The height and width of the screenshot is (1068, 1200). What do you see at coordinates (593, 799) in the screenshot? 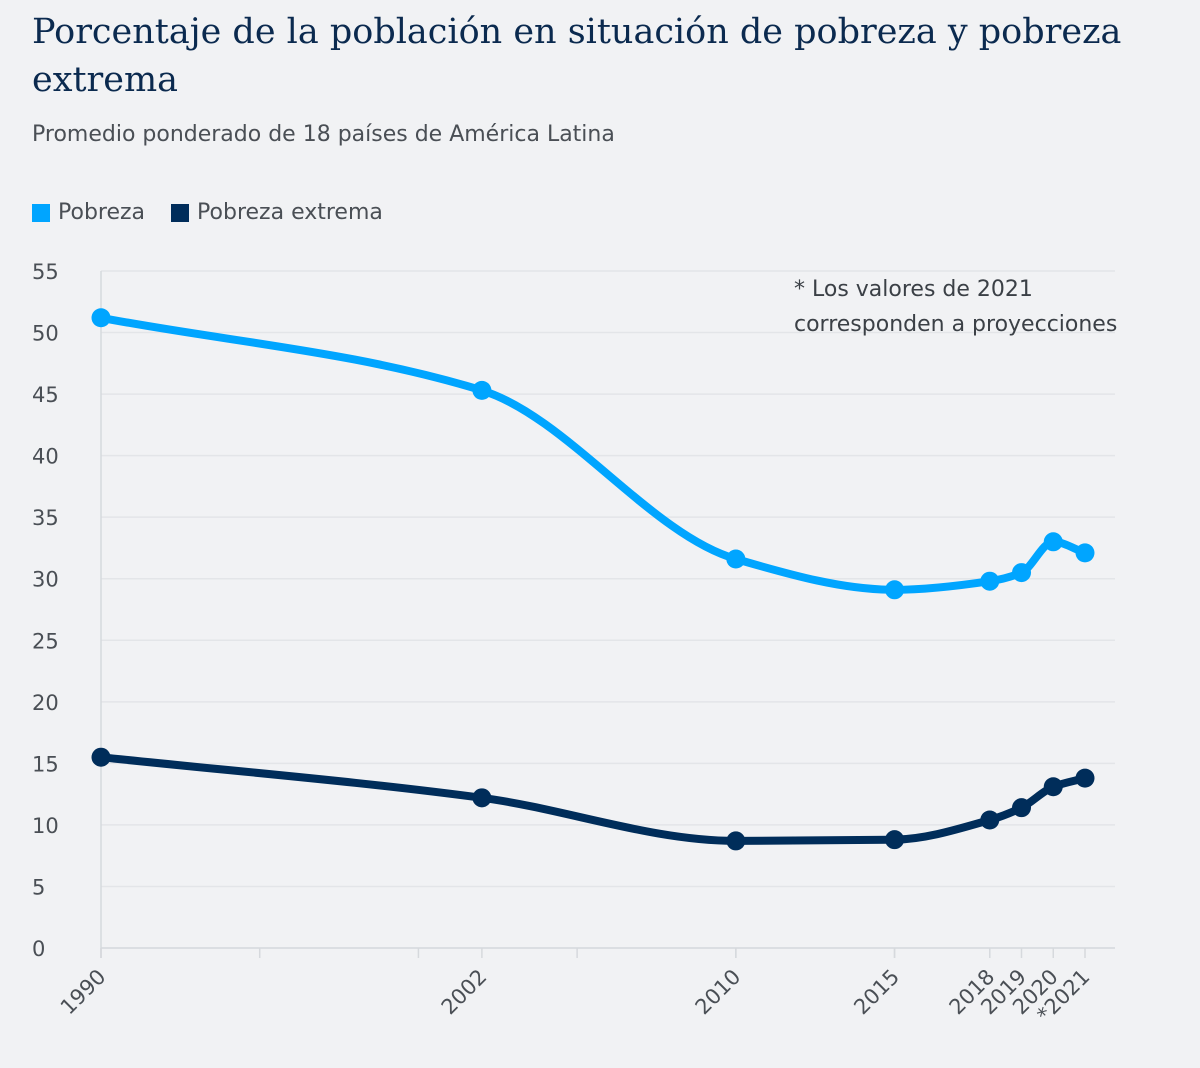
I see `series-line-extrema` at bounding box center [593, 799].